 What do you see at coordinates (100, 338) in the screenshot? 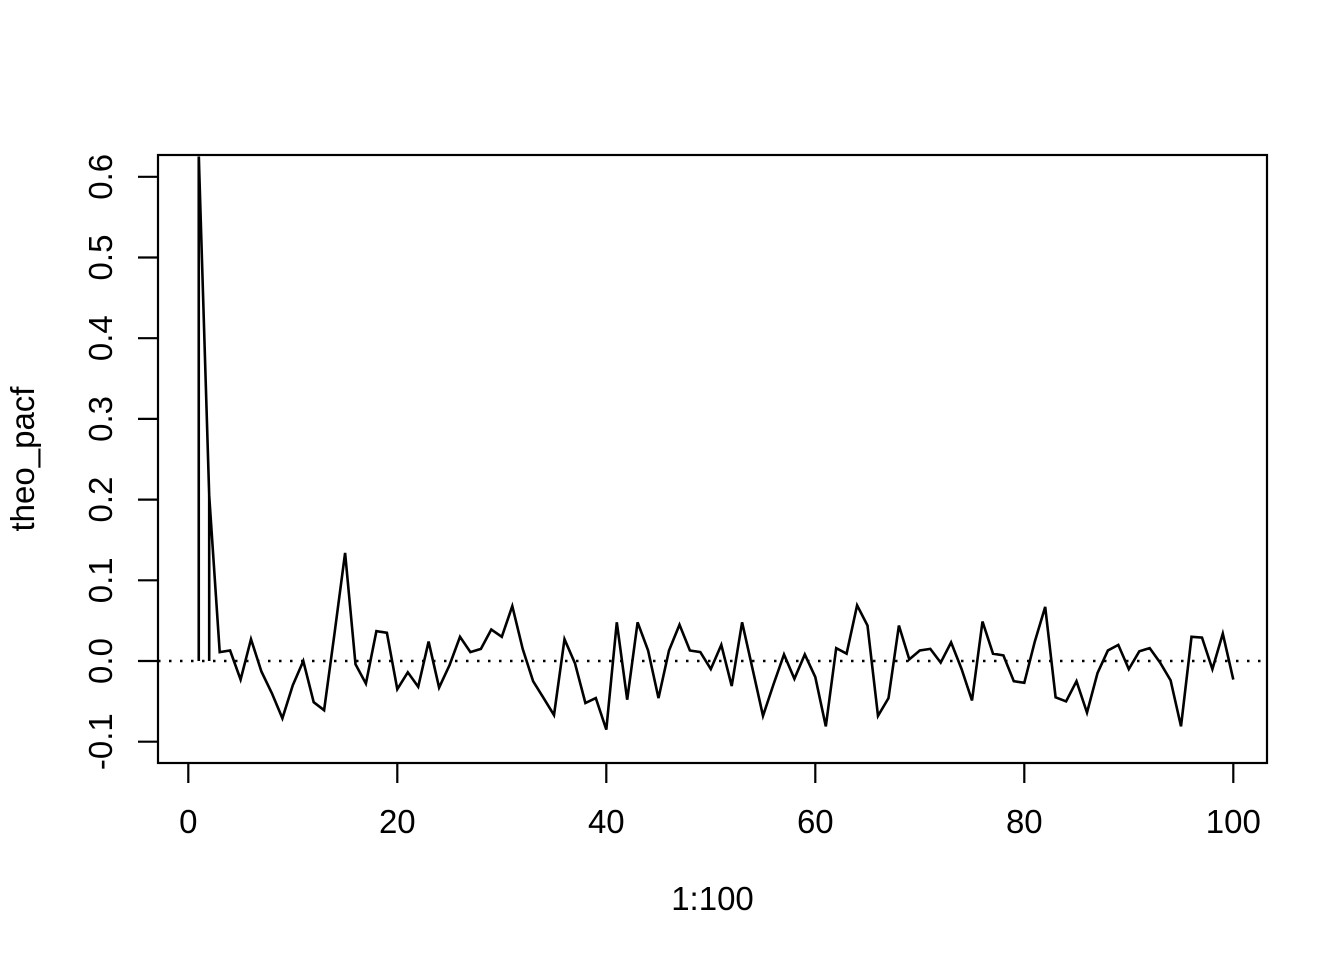
I see `y-tick-label: 0.4` at bounding box center [100, 338].